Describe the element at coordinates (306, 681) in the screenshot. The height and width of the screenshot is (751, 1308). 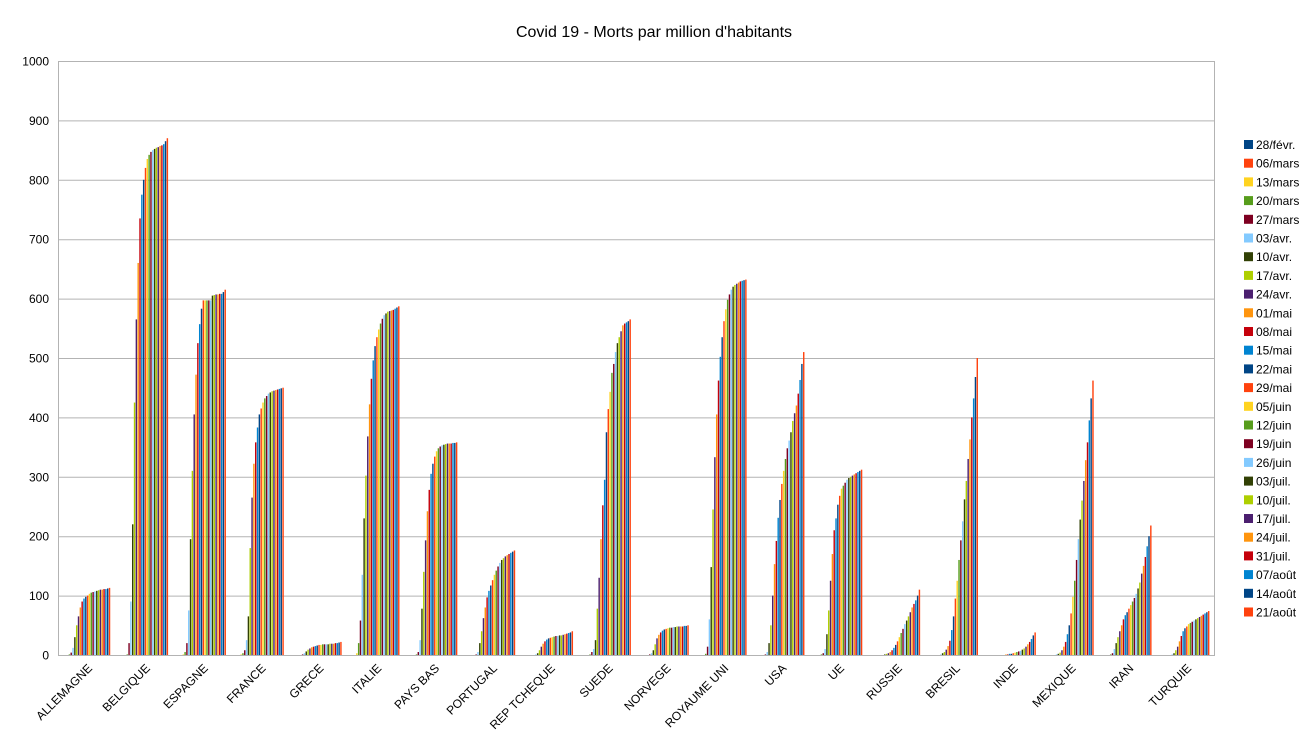
I see `x-category-label: GRECE` at that location.